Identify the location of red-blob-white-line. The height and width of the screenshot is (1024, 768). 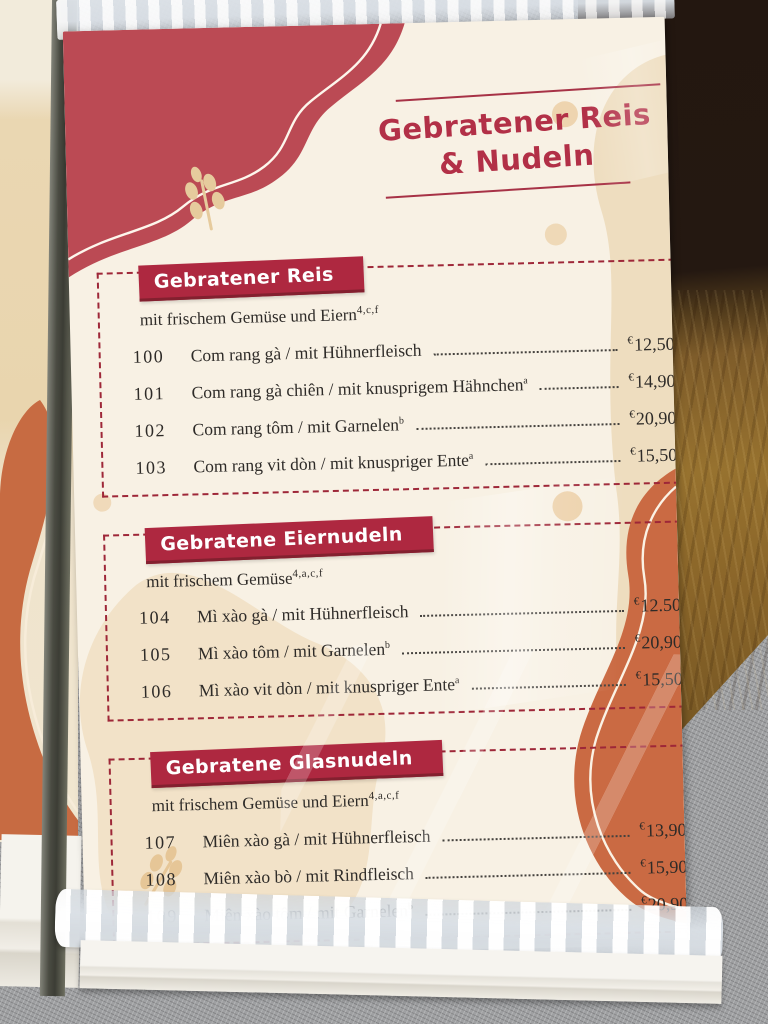
(224, 142).